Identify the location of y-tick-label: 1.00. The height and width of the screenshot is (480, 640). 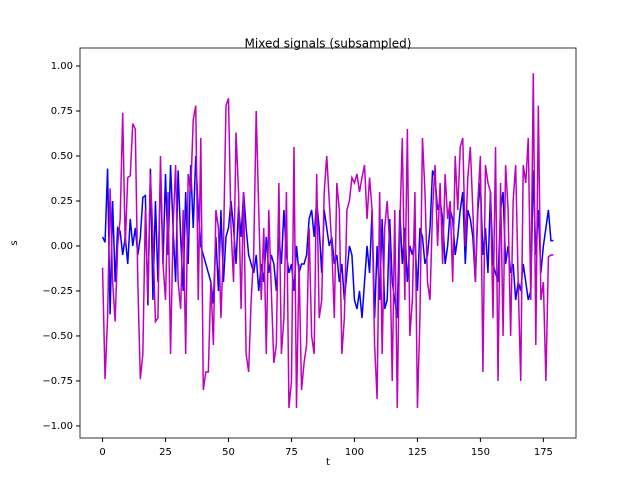
(62, 66).